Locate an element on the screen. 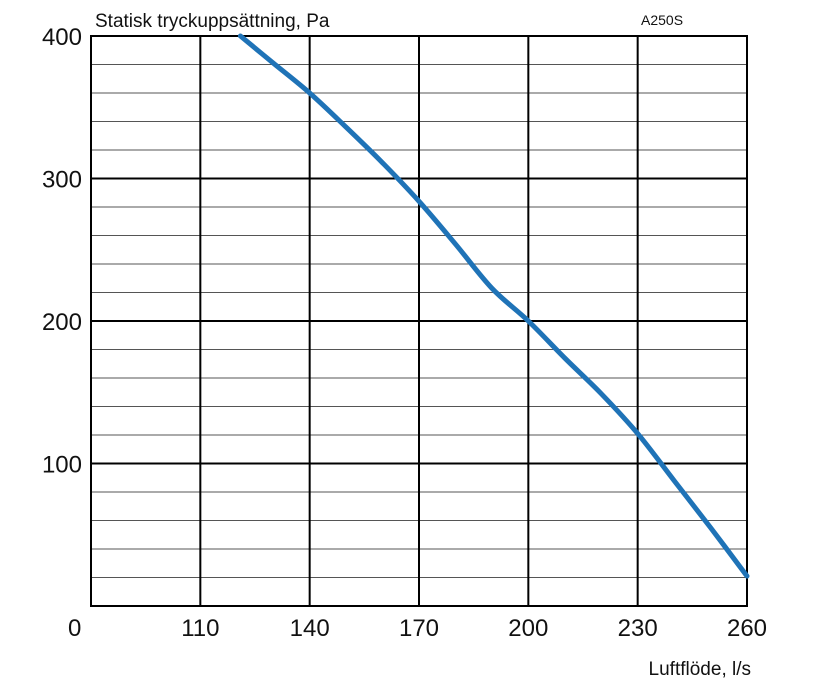  y-tick-label: 300 is located at coordinates (62, 180).